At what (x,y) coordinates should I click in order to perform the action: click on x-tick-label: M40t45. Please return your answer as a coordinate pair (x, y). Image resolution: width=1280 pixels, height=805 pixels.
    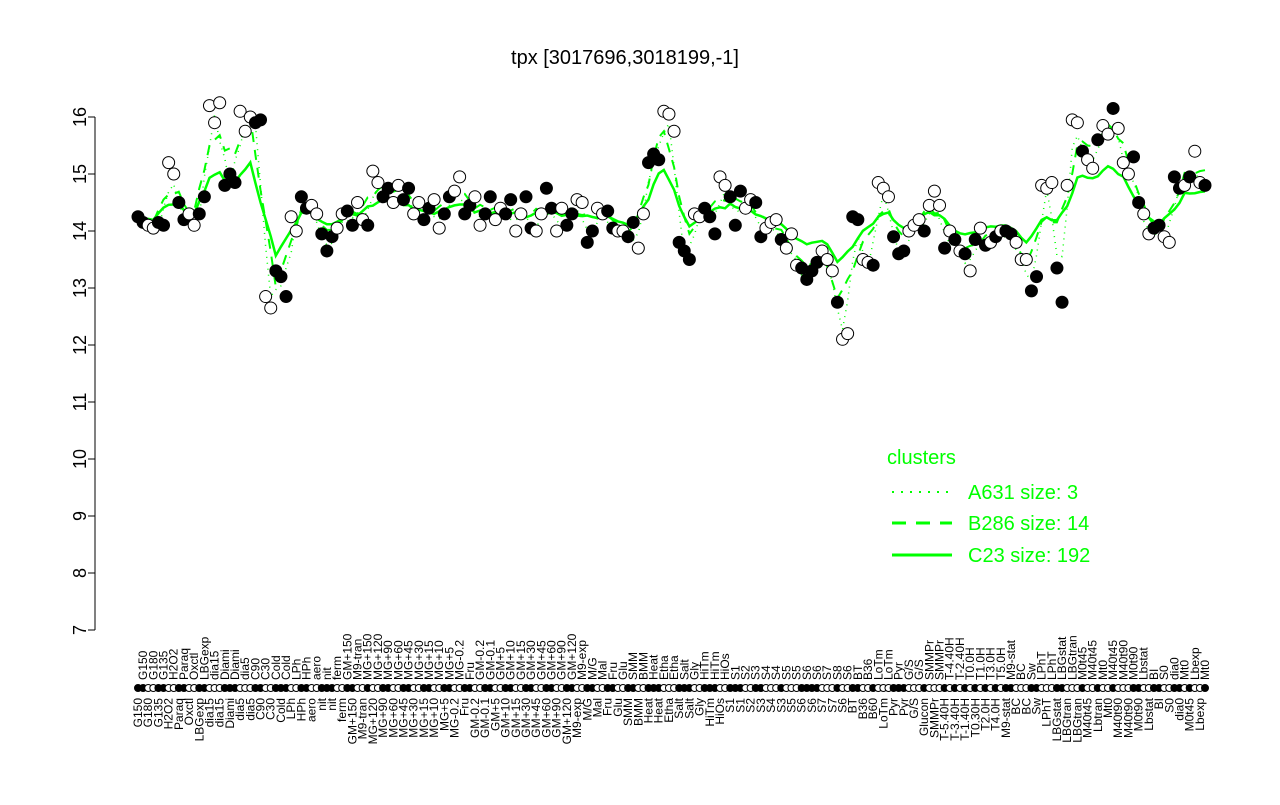
    Looking at the image, I should click on (1113, 660).